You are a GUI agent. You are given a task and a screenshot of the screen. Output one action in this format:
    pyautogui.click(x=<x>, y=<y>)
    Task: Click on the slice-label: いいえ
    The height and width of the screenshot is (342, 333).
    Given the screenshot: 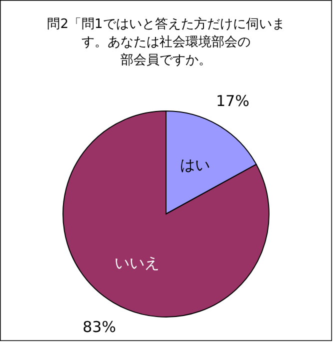 What is the action you would take?
    pyautogui.click(x=137, y=263)
    